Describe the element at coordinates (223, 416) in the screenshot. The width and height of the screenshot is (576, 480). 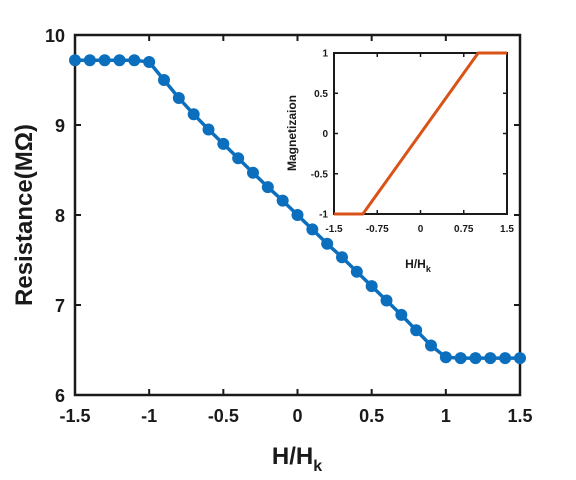
I see `x-tick-label: -0.5` at that location.